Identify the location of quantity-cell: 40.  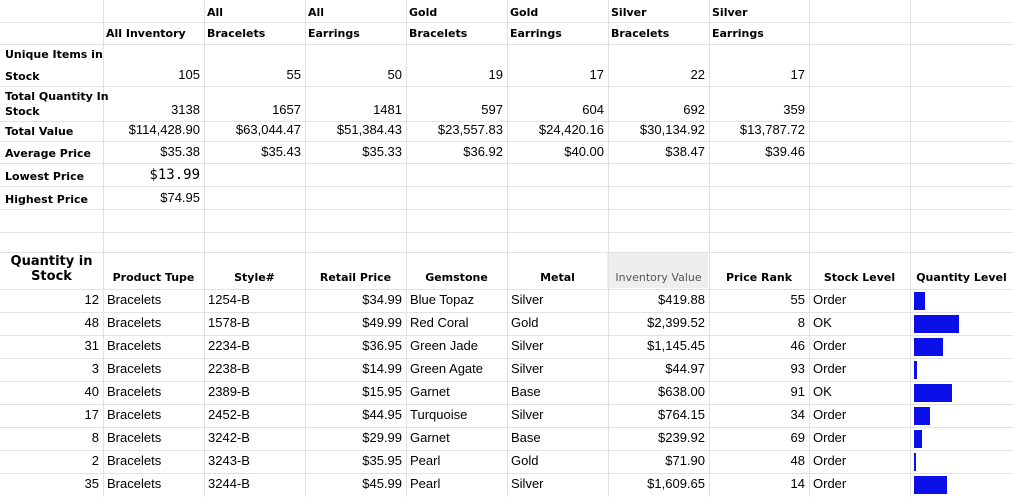
(91, 391).